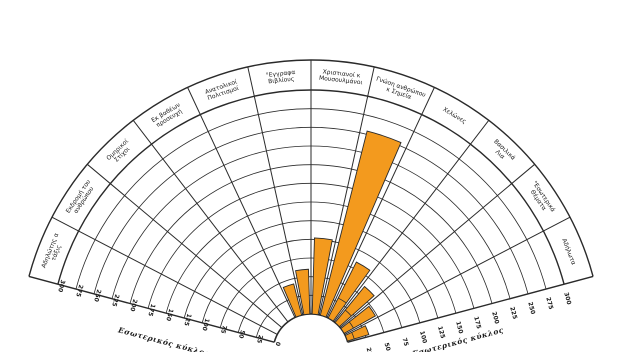 The image size is (623, 352). I want to click on tick-label-left-7: 175, so click(151, 310).